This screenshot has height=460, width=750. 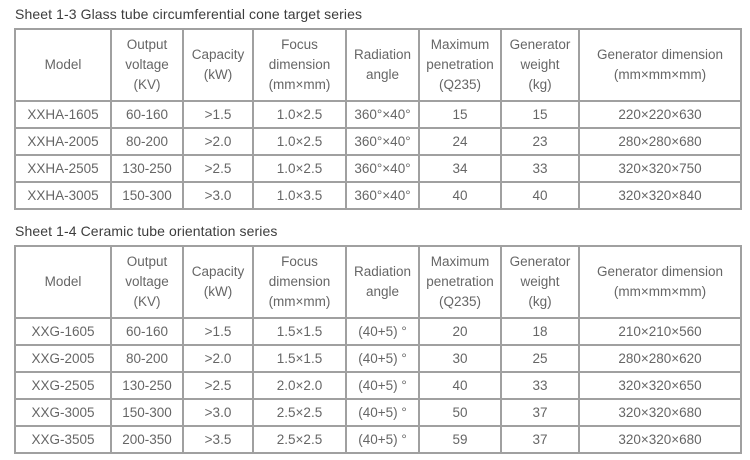 What do you see at coordinates (218, 439) in the screenshot?
I see `cell-capacity: >3.5` at bounding box center [218, 439].